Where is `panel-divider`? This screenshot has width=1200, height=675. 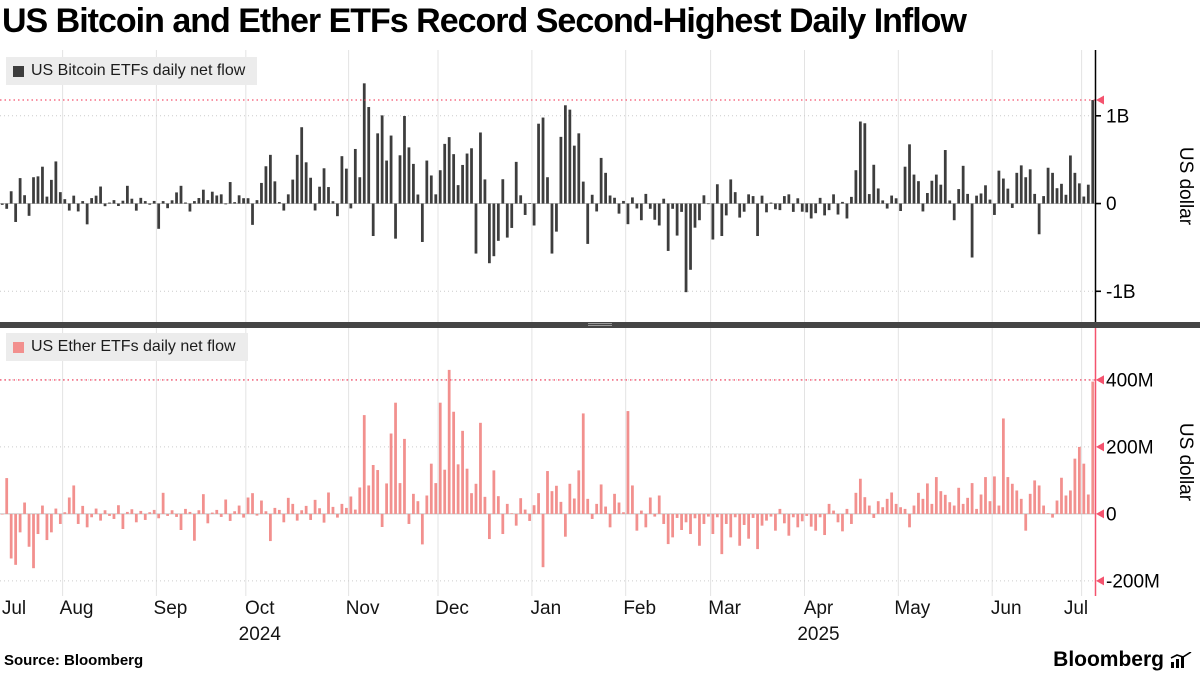 panel-divider is located at coordinates (600, 325).